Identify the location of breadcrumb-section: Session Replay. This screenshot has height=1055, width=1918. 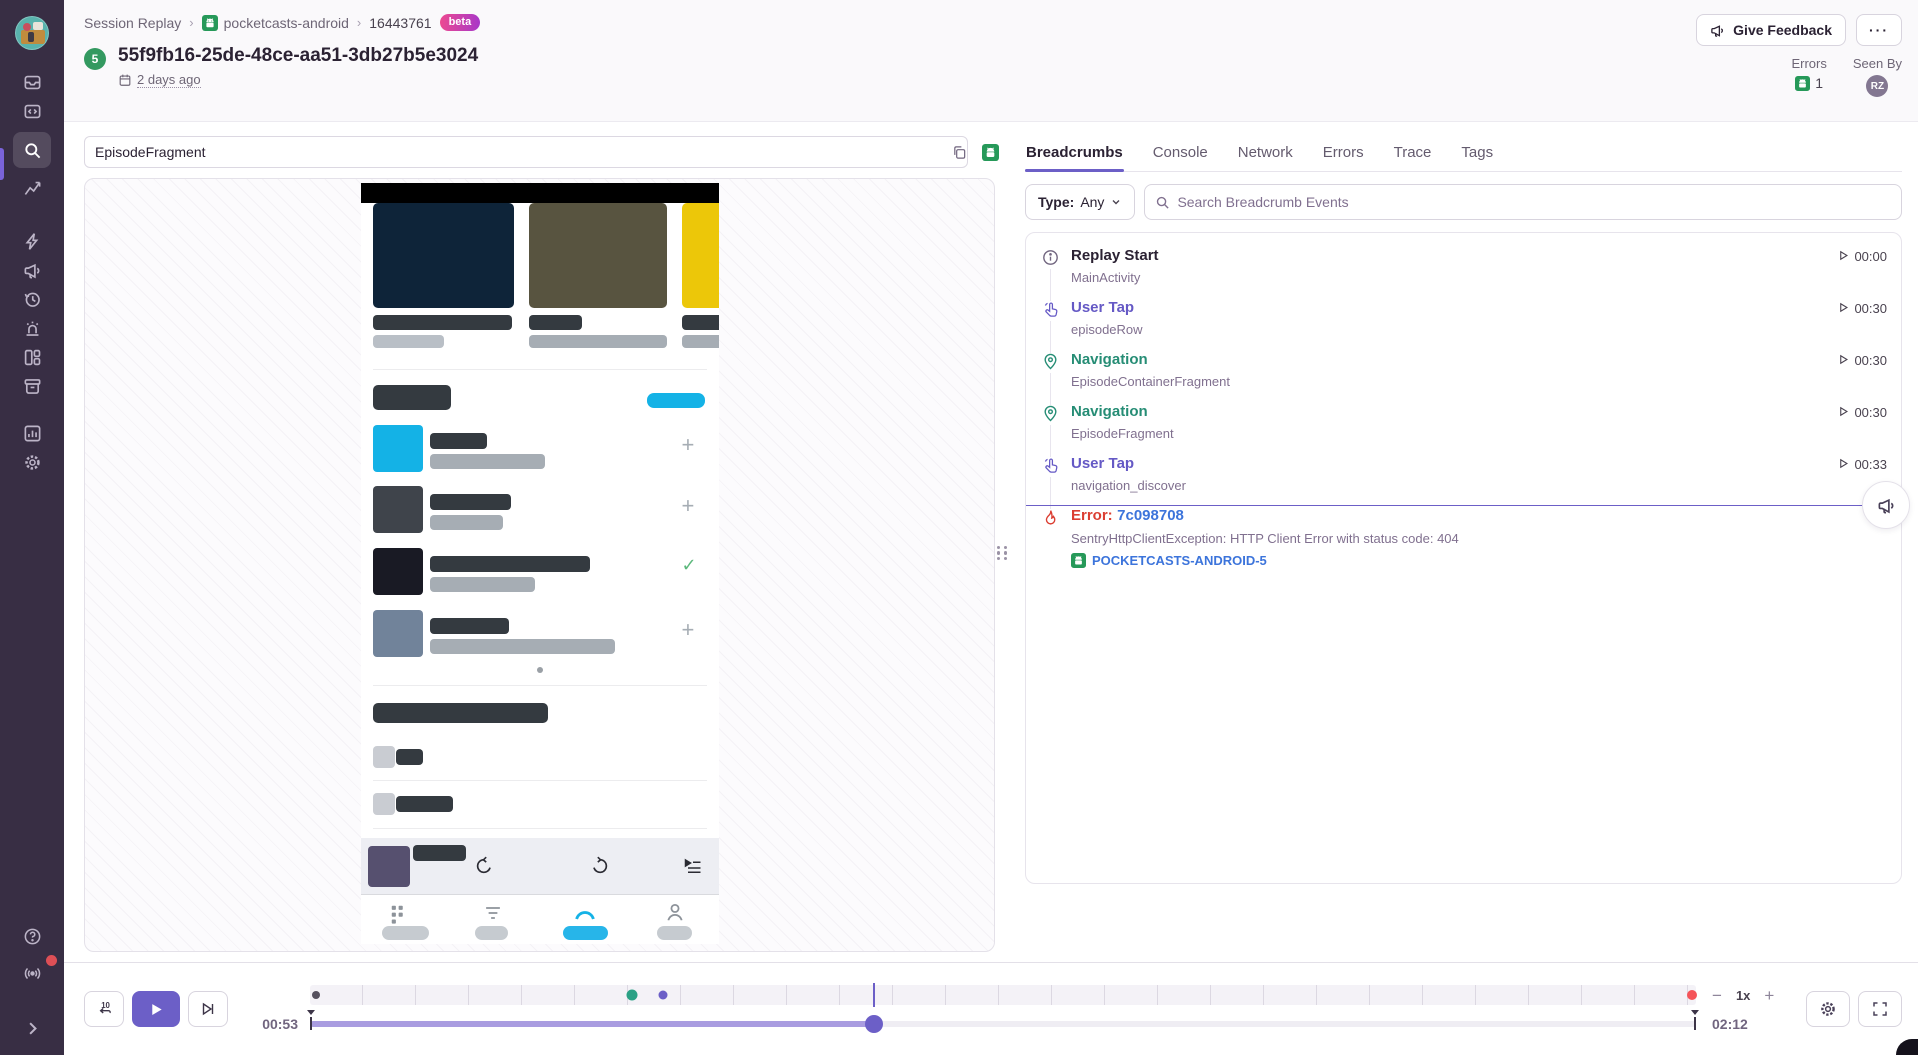
(133, 22).